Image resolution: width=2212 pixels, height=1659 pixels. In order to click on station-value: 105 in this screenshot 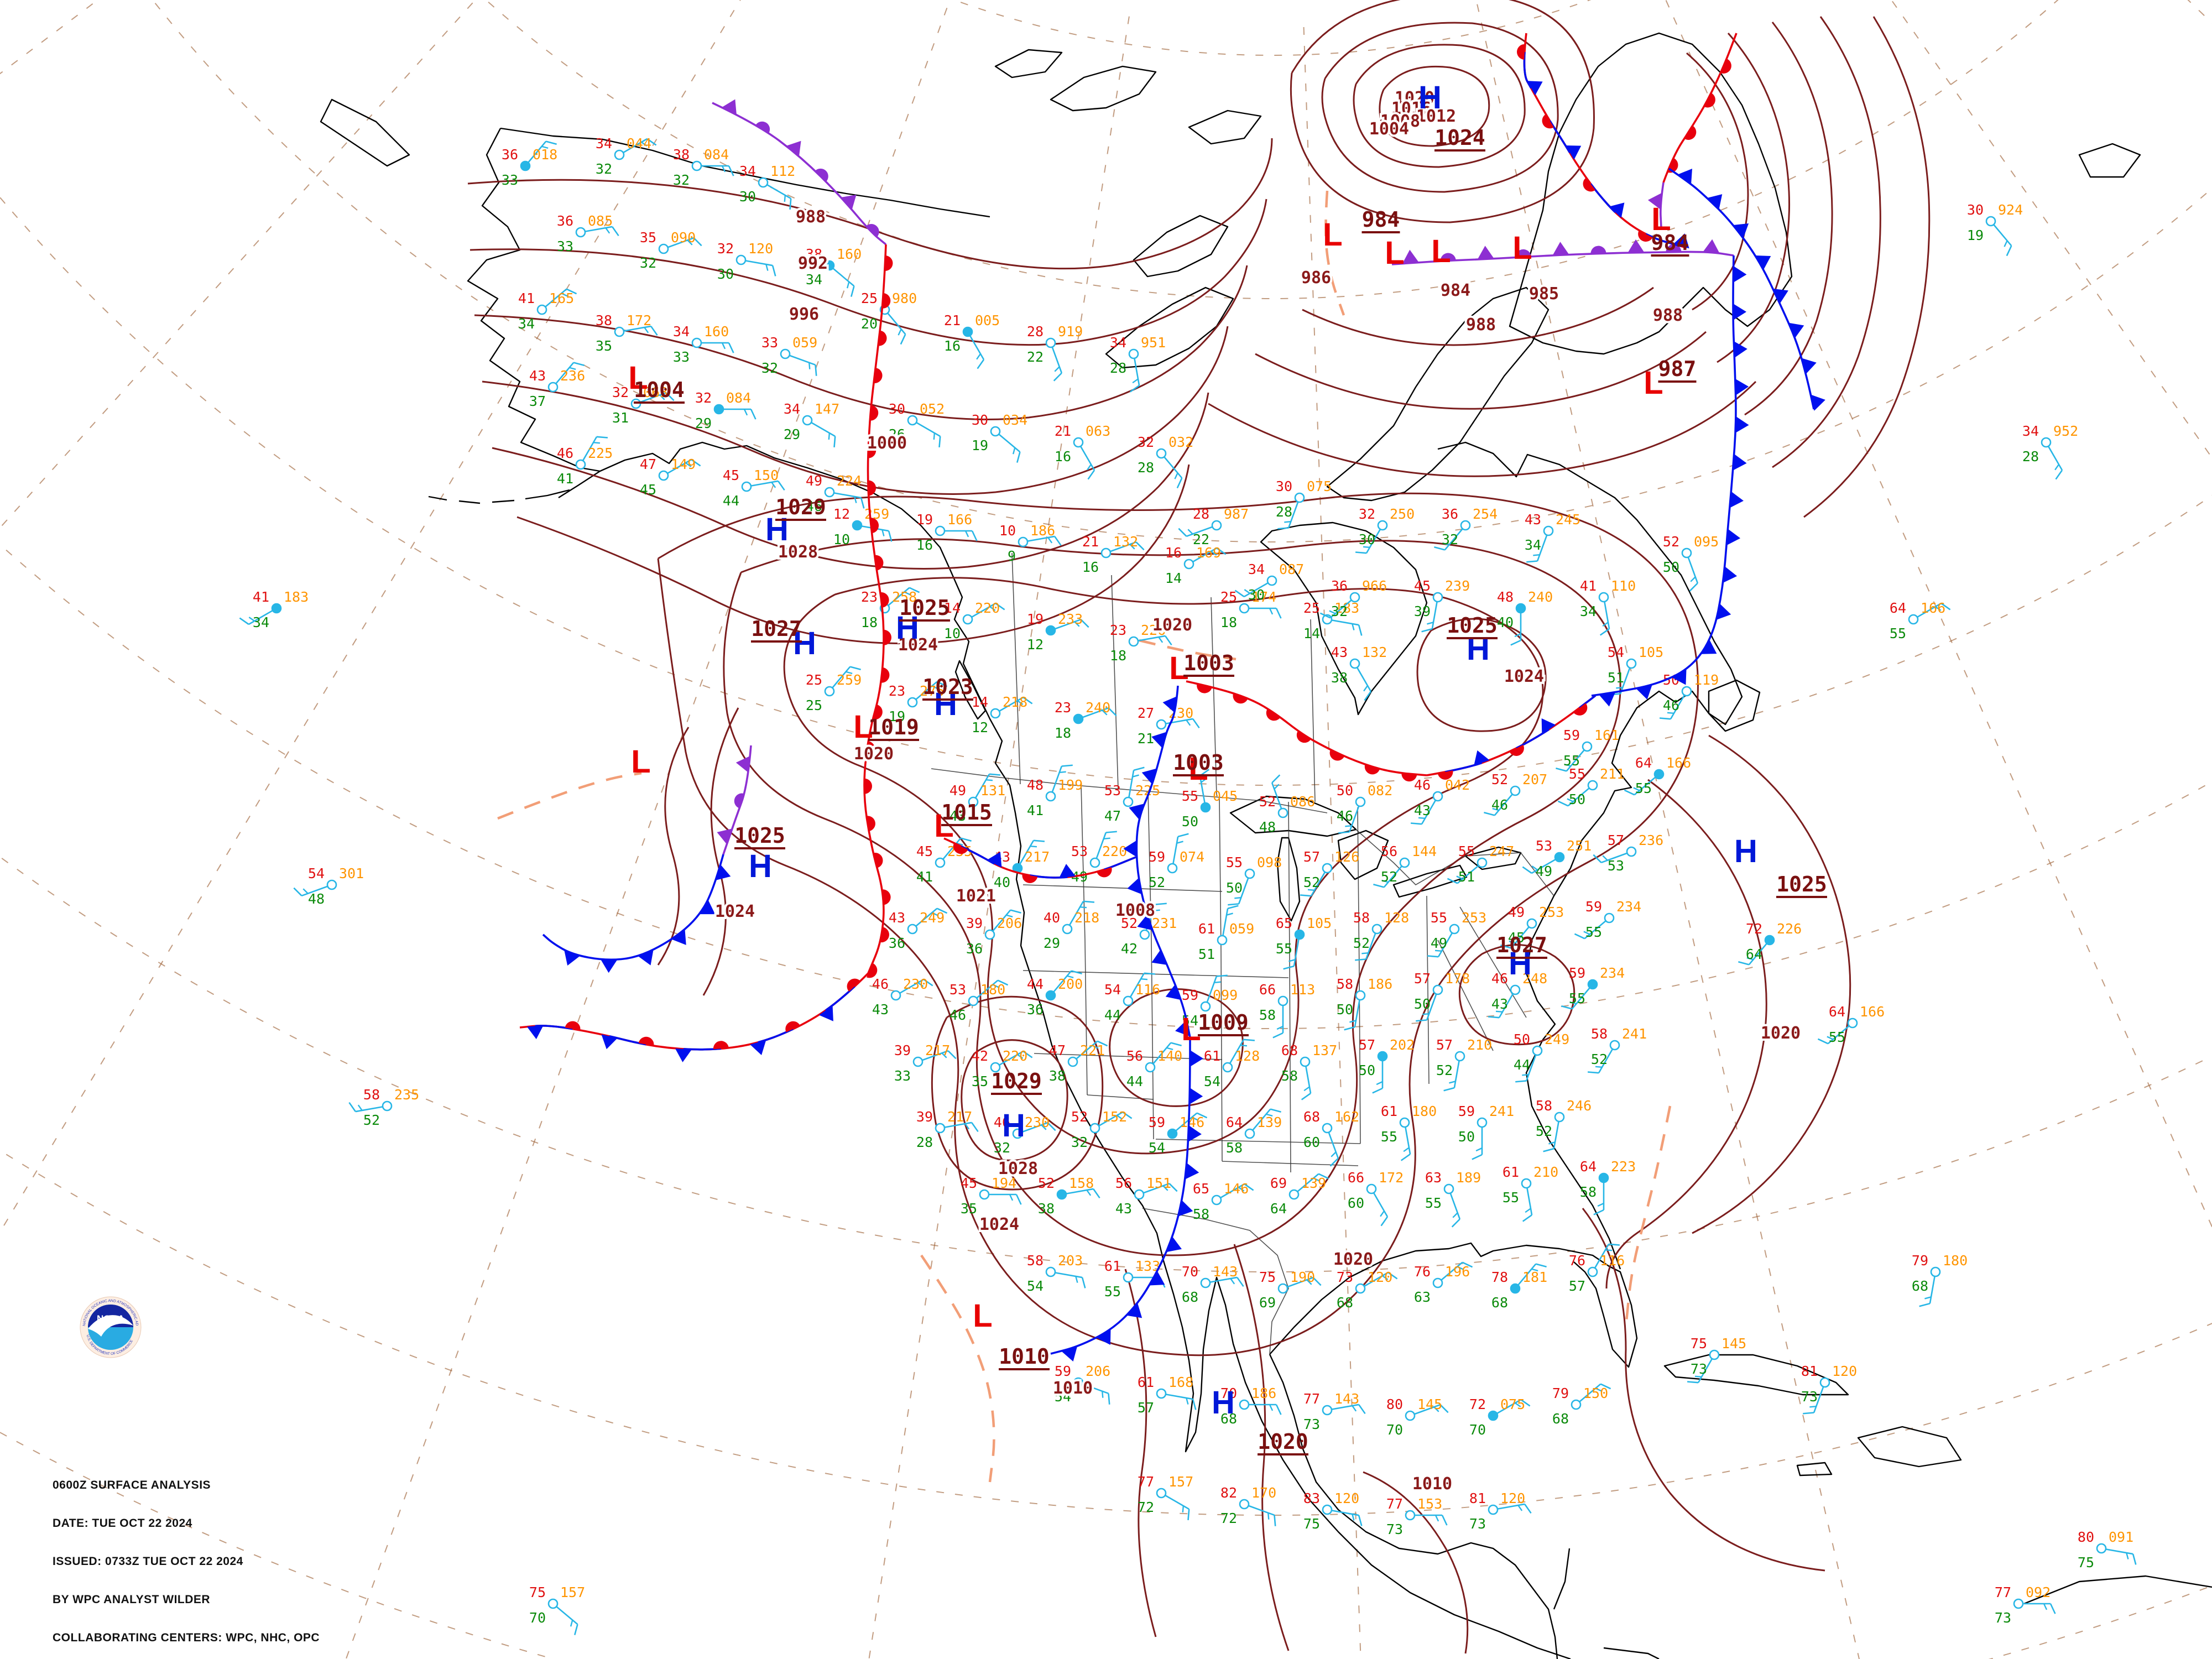, I will do `click(1651, 652)`.